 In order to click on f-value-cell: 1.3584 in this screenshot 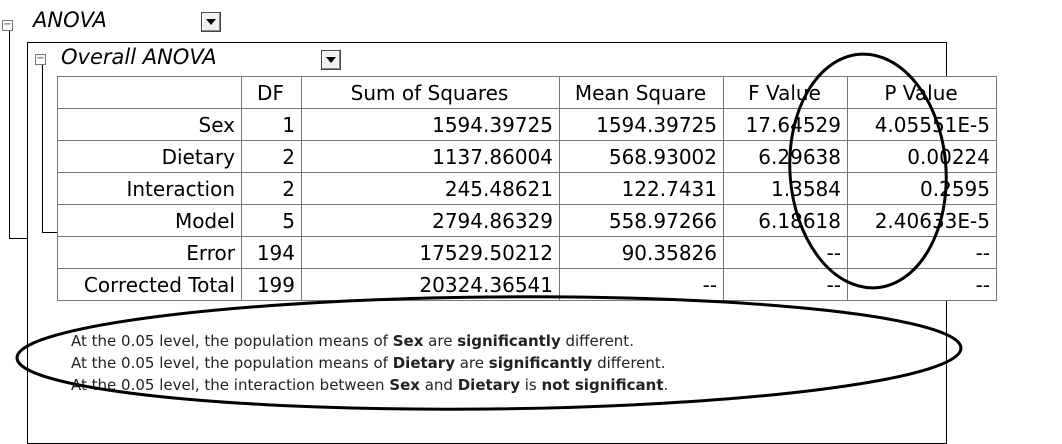, I will do `click(785, 188)`.